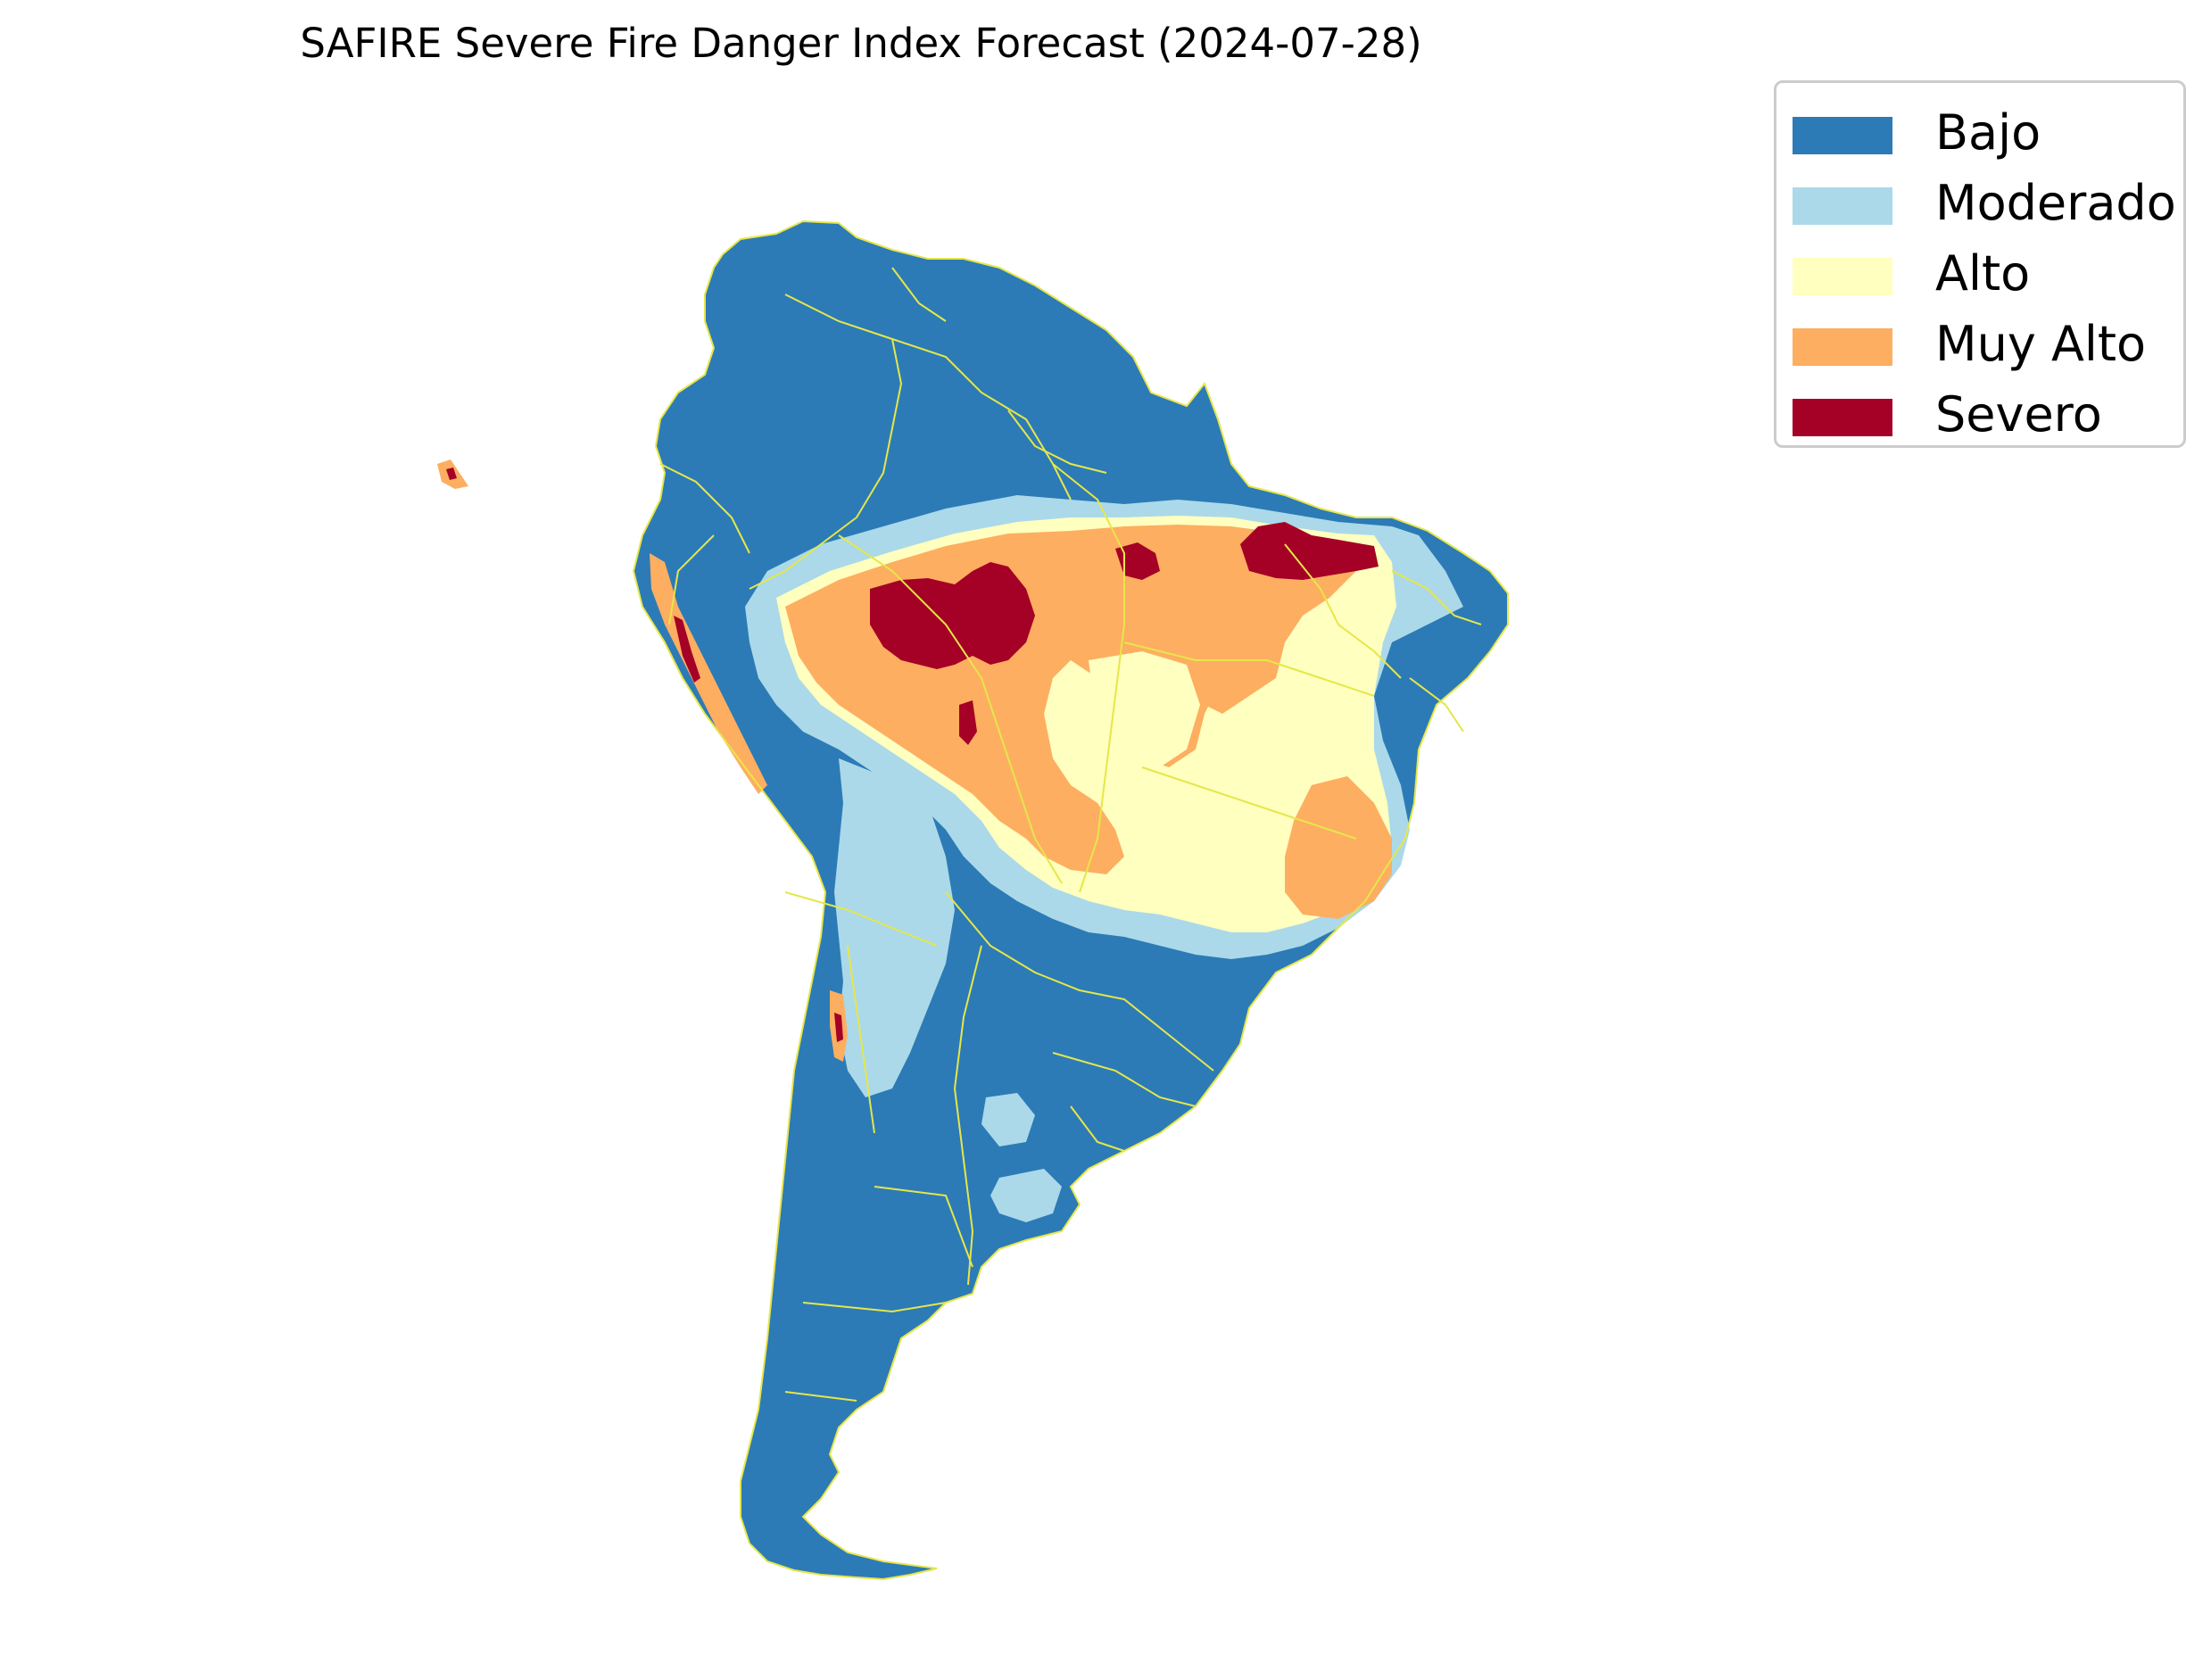 The width and height of the screenshot is (2211, 1680). What do you see at coordinates (451, 474) in the screenshot?
I see `region-galapagos-severo` at bounding box center [451, 474].